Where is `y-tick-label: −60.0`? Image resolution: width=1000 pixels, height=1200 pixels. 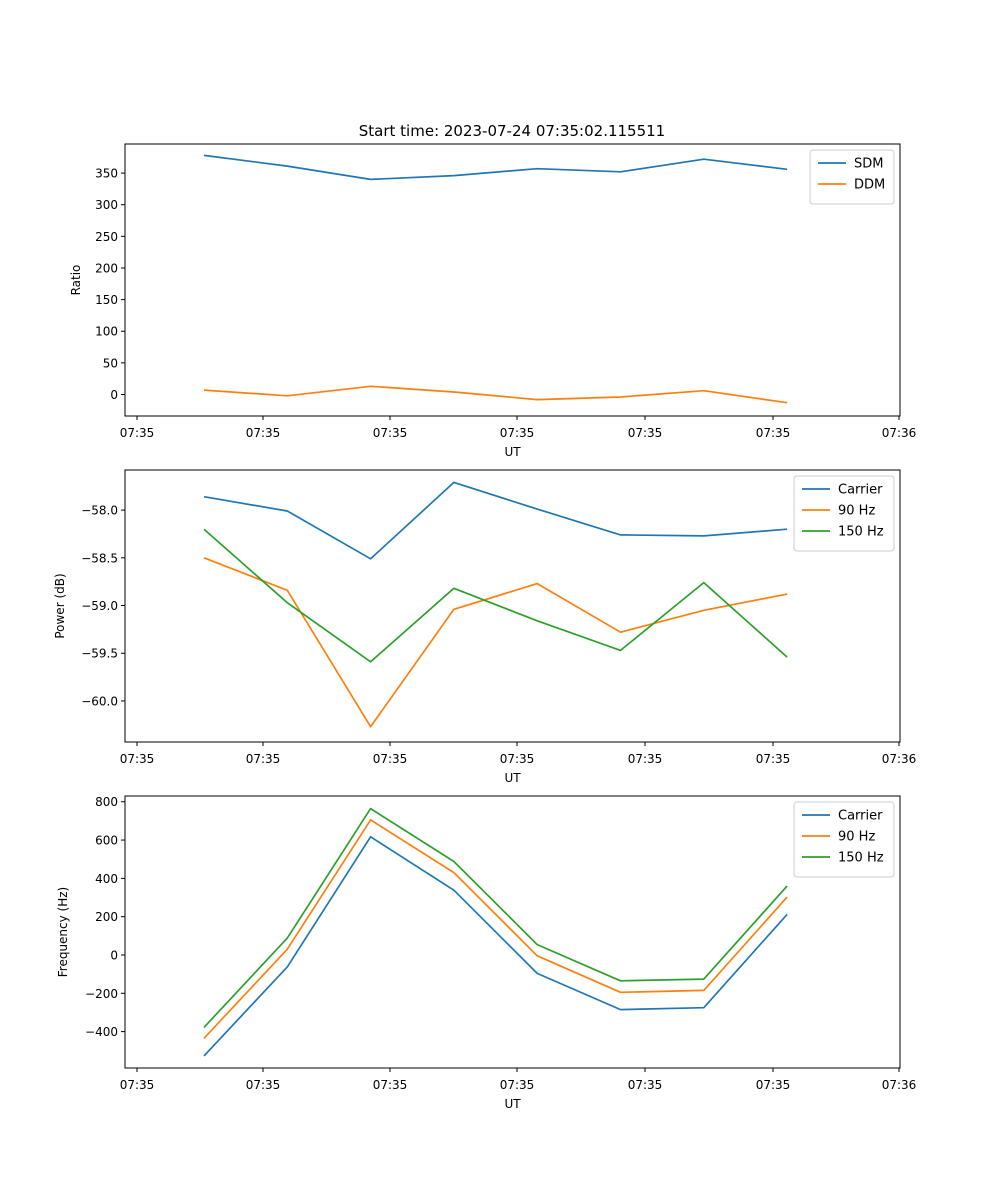
y-tick-label: −60.0 is located at coordinates (99, 701).